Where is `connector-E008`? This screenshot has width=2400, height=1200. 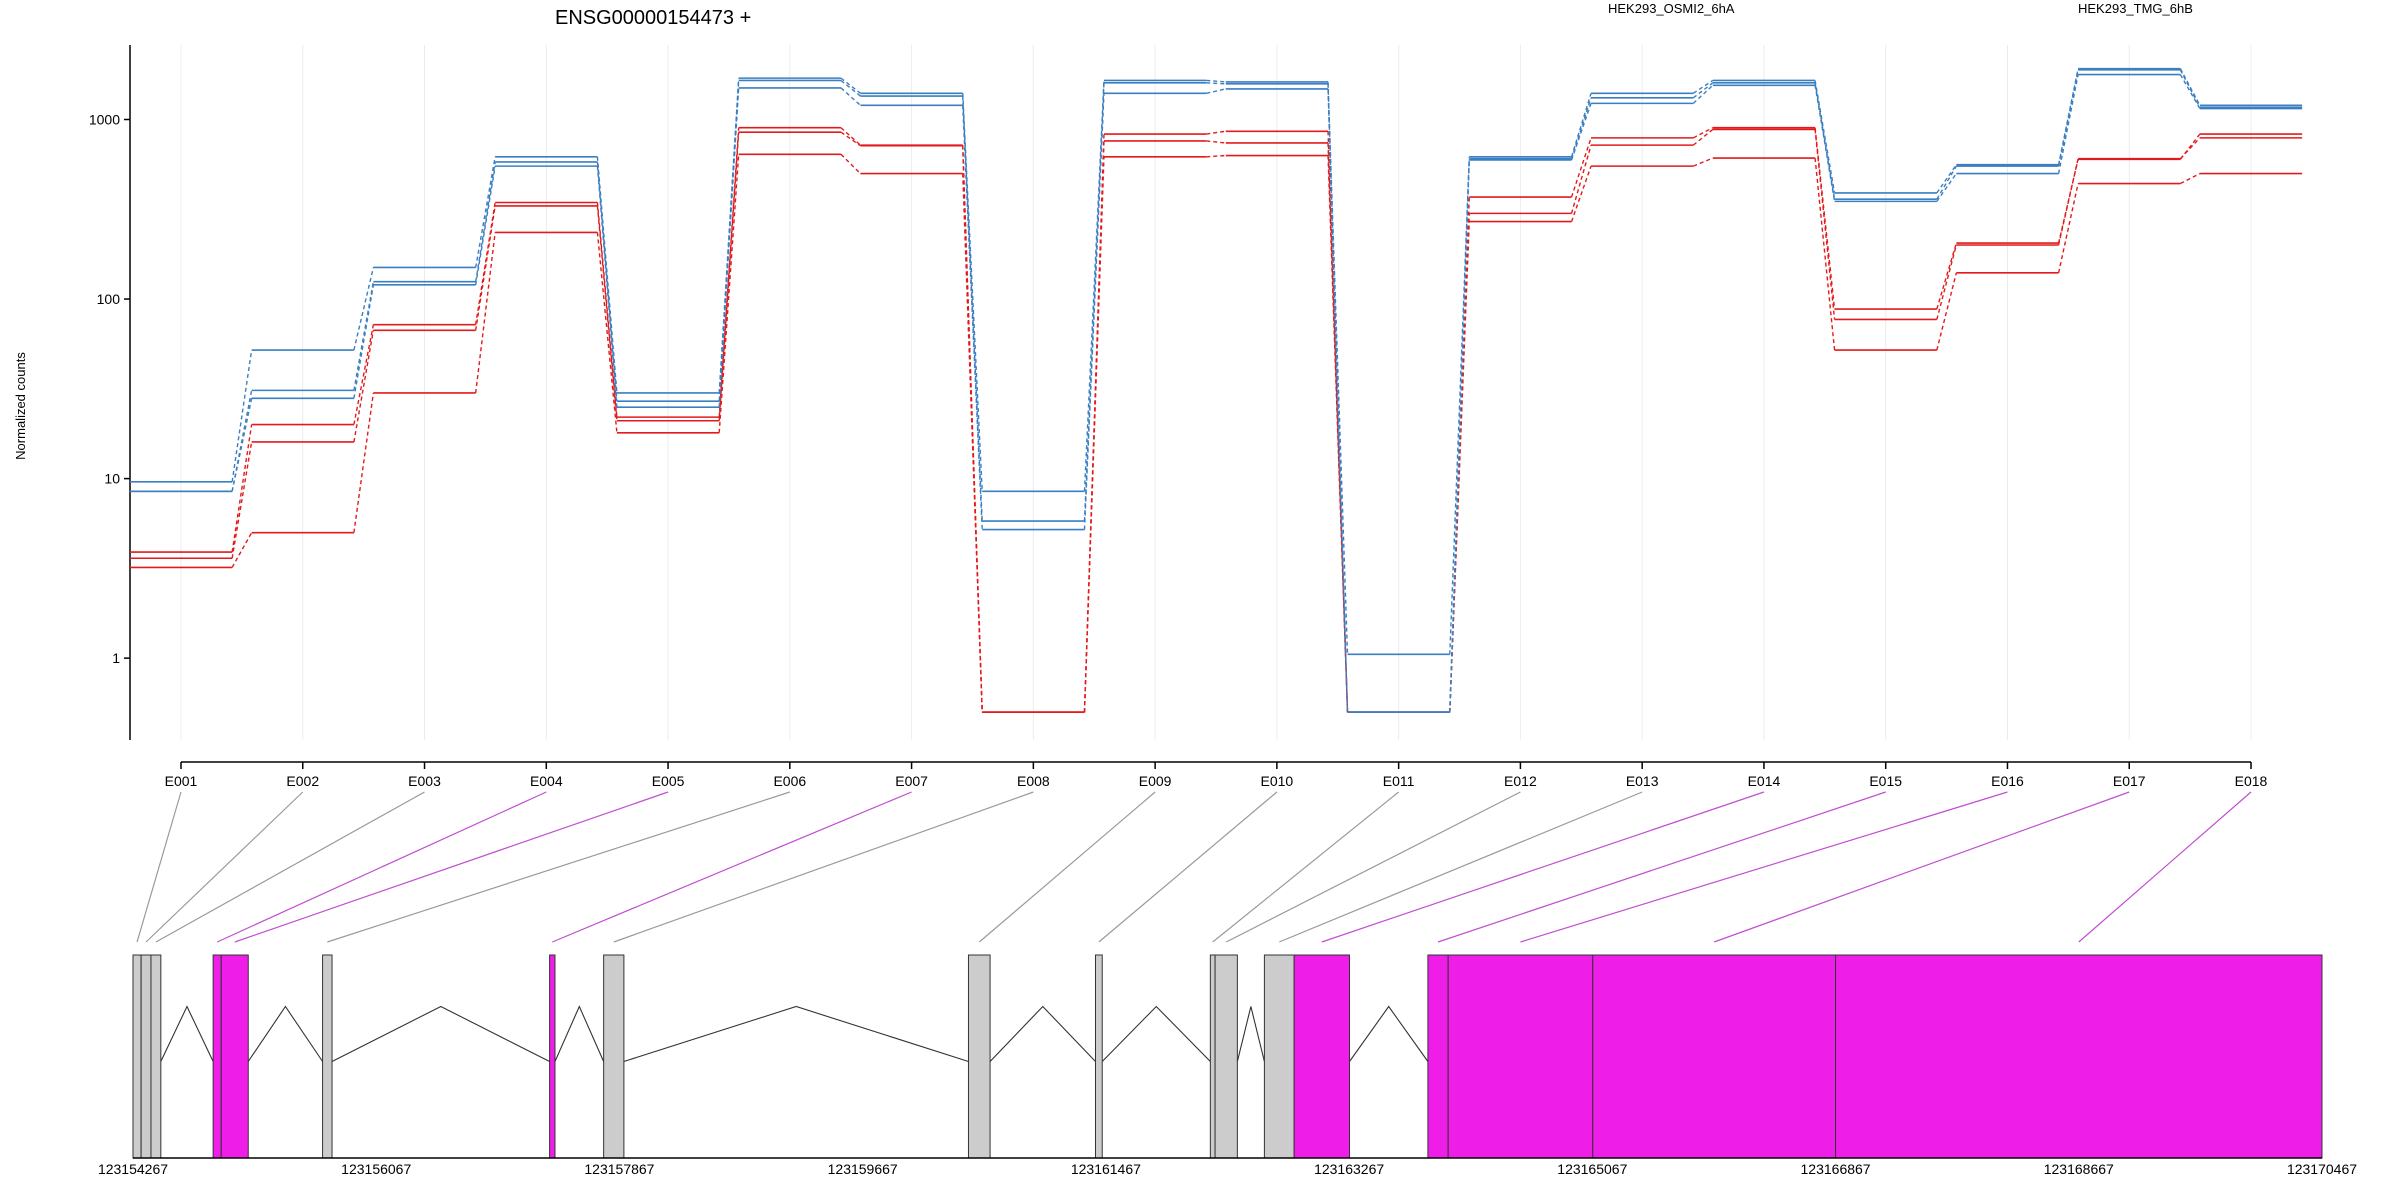
connector-E008 is located at coordinates (823, 867).